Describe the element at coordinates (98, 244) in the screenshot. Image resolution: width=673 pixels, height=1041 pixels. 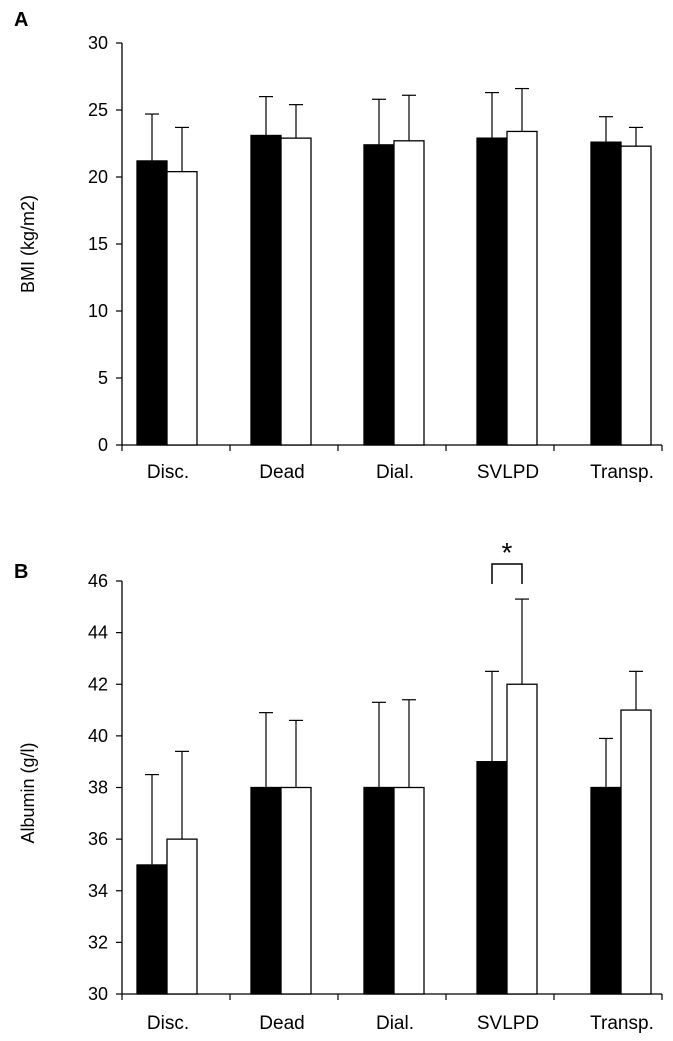
I see `y-tick-label: 15` at that location.